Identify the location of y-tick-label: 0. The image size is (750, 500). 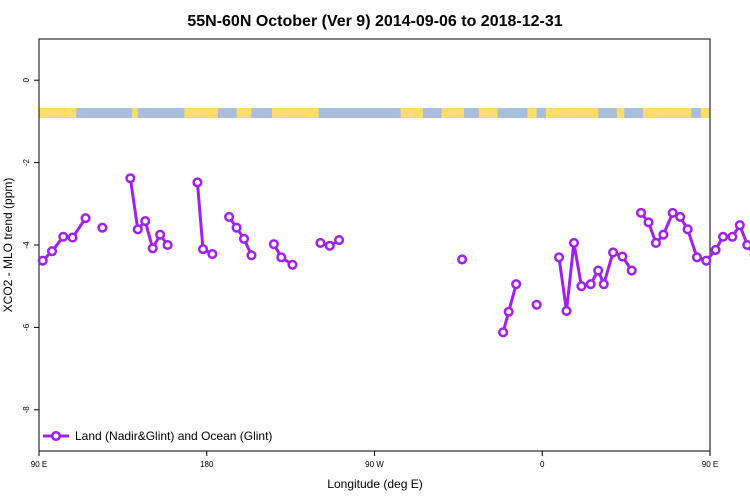
(26, 79).